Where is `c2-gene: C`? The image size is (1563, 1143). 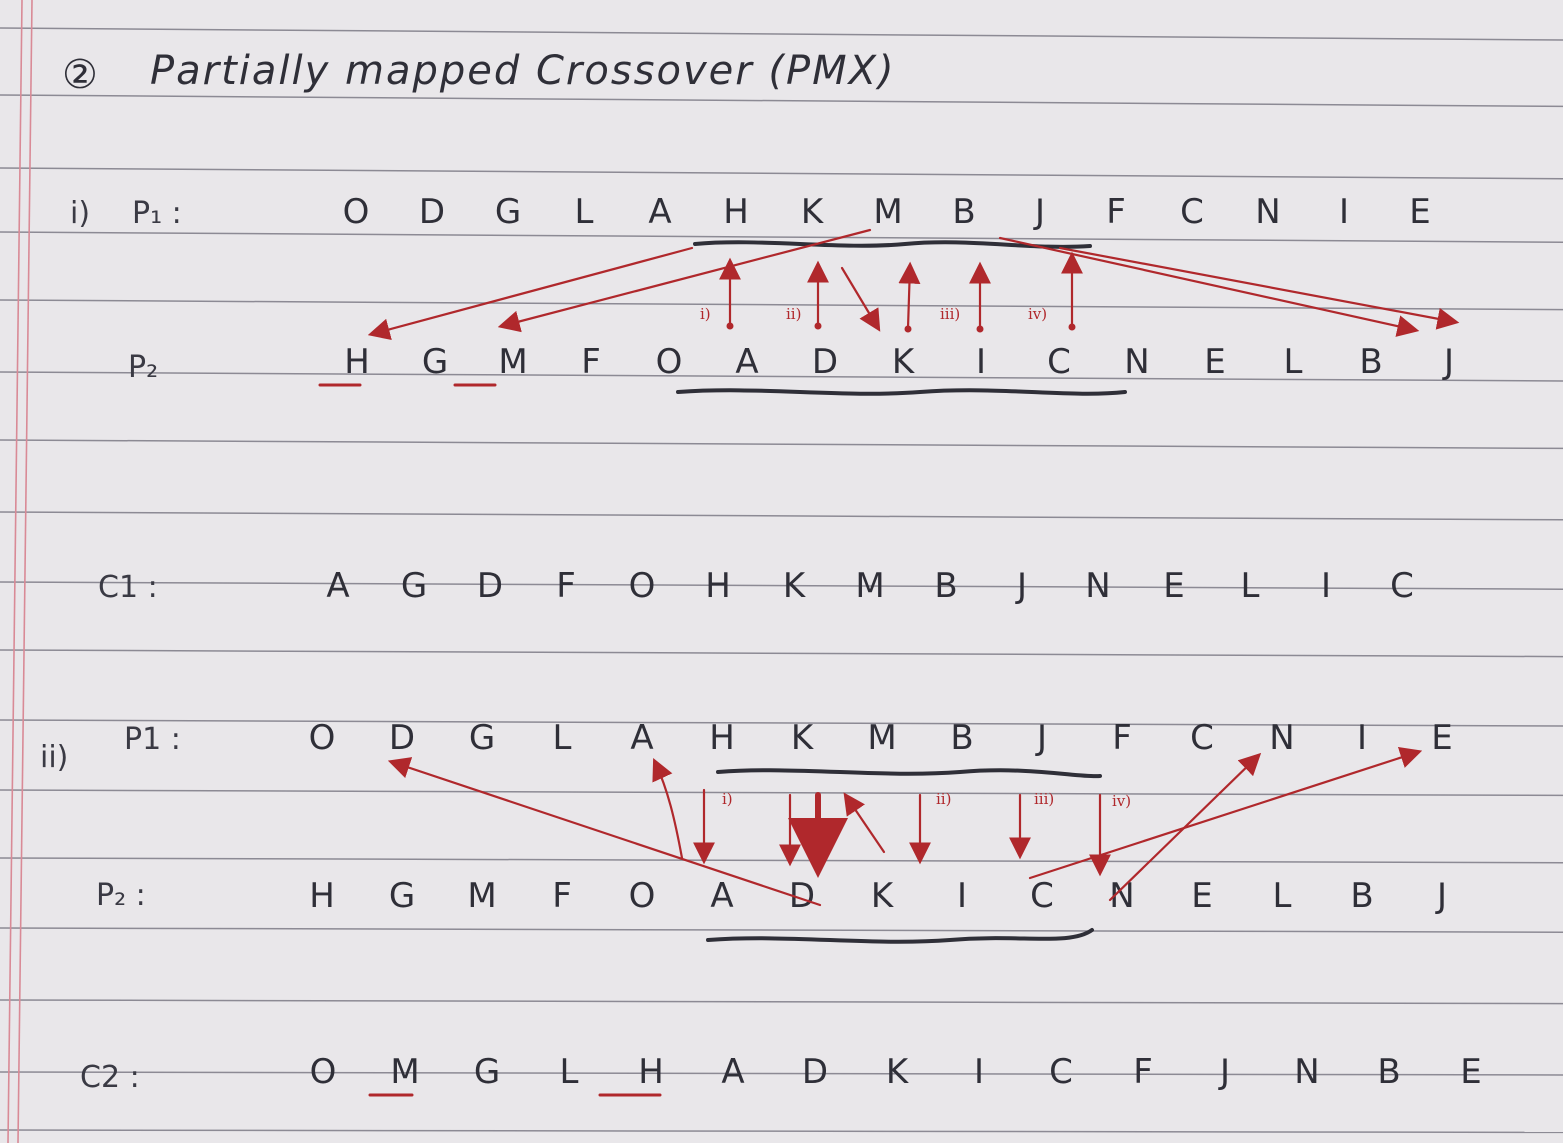 c2-gene: C is located at coordinates (1061, 1072).